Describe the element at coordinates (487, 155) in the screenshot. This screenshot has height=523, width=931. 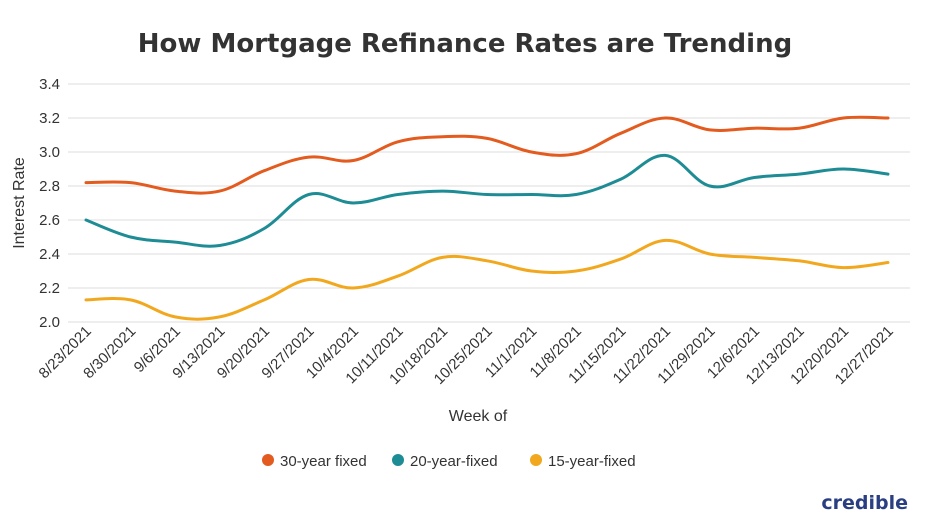
I see `series-line-30-year-fixed` at that location.